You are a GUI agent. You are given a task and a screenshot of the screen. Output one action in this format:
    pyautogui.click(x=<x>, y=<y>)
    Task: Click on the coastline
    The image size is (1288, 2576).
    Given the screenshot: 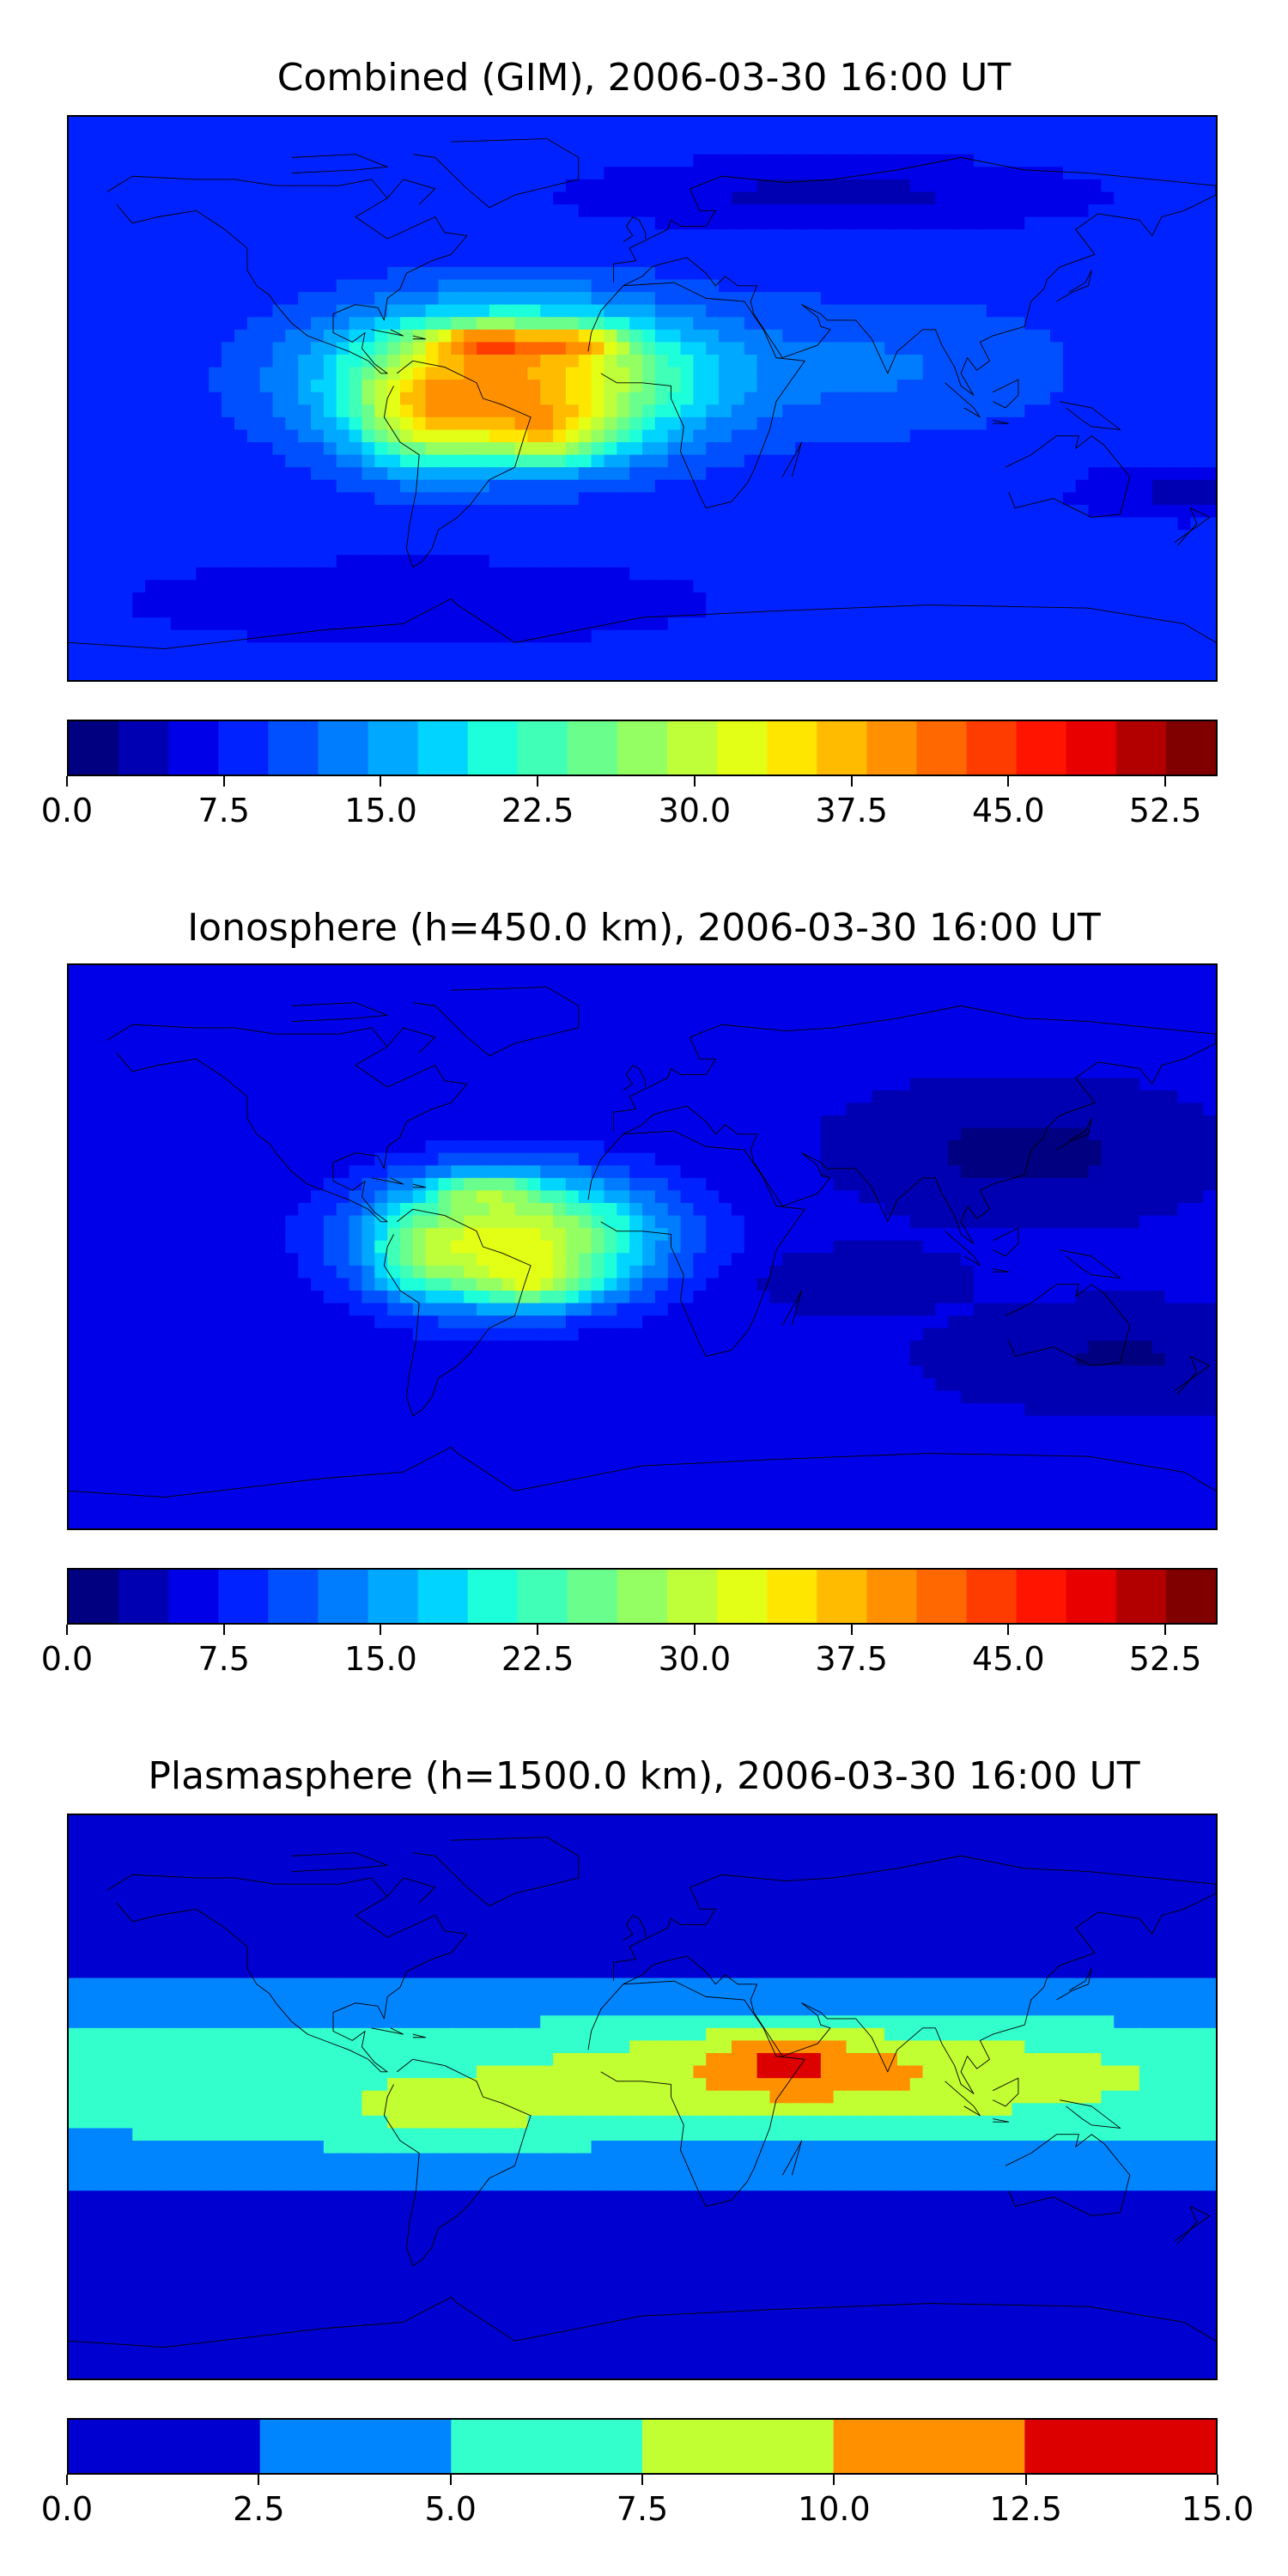 What is the action you would take?
    pyautogui.click(x=457, y=464)
    